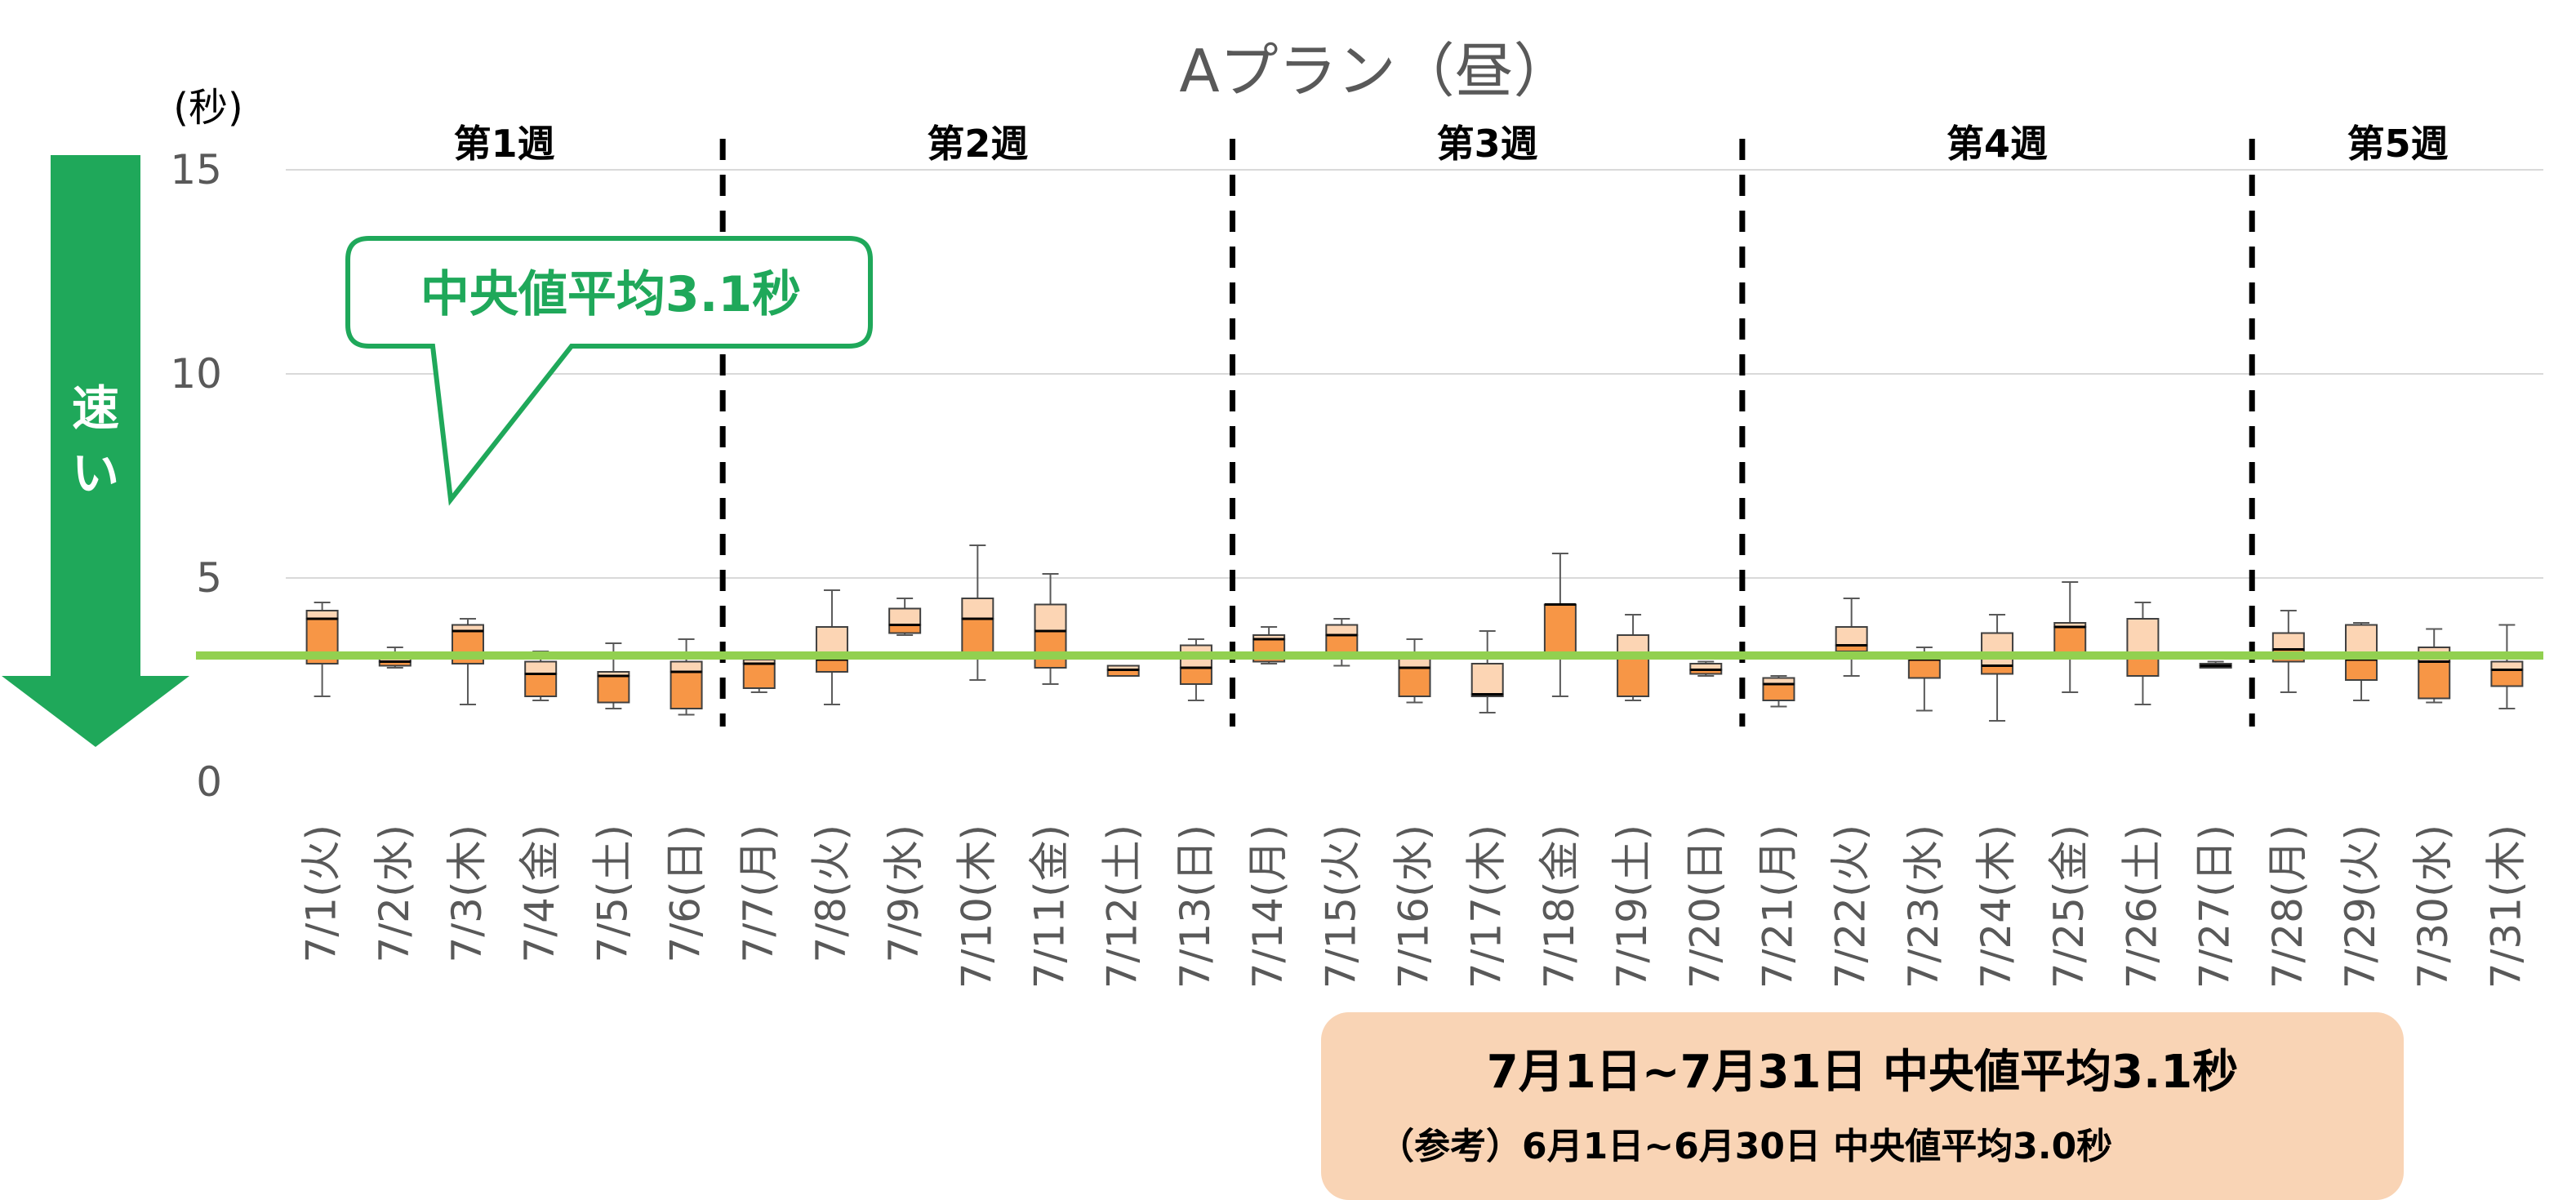 This screenshot has width=2576, height=1200. I want to click on x-tick-label: 7/5(土), so click(612, 893).